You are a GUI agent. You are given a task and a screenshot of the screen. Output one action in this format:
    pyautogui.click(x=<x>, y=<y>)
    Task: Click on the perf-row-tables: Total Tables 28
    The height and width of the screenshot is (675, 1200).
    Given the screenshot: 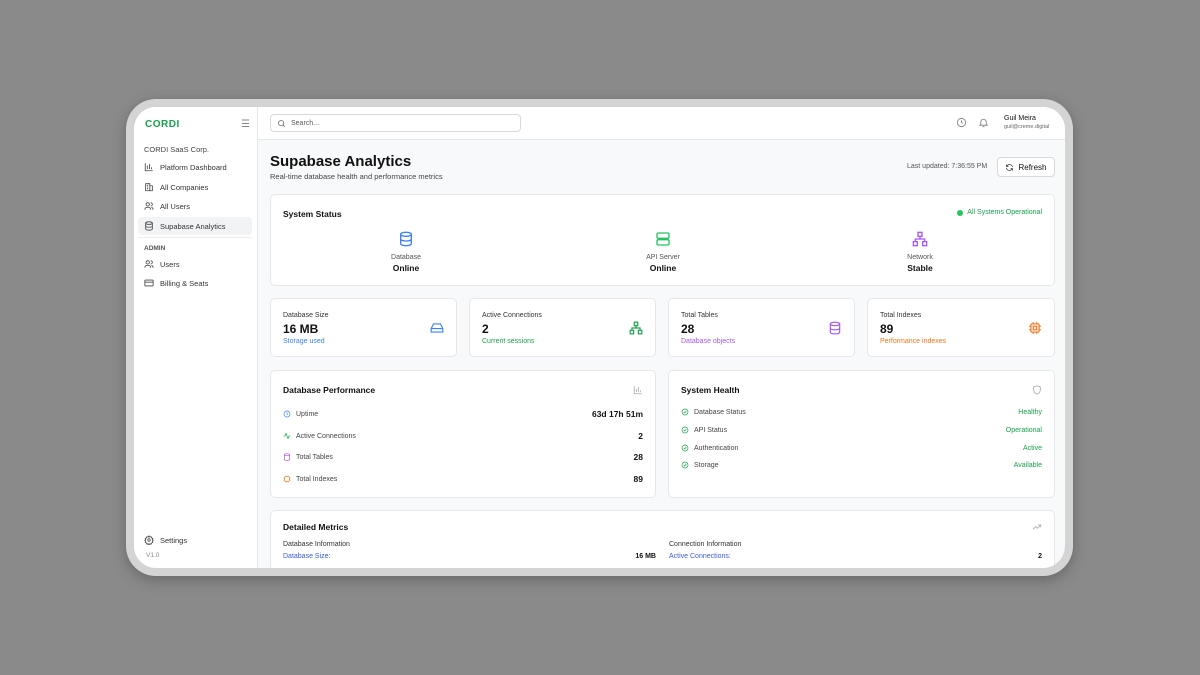 What is the action you would take?
    pyautogui.click(x=463, y=457)
    